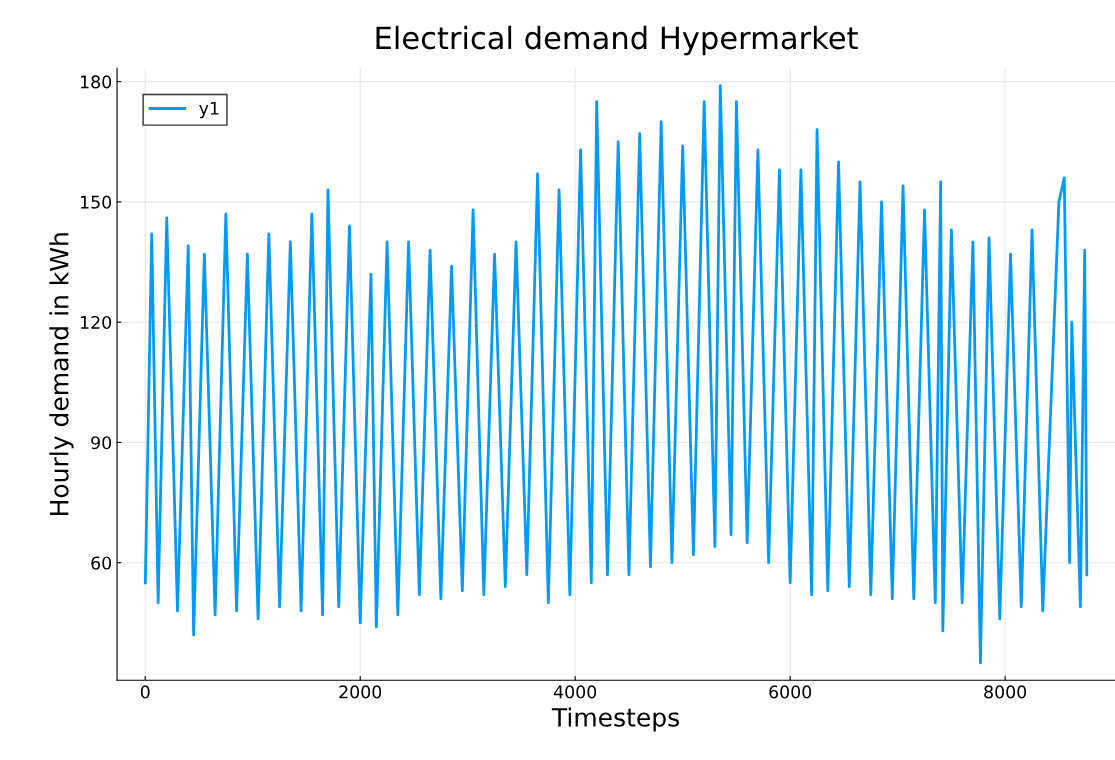 This screenshot has height=760, width=1115. What do you see at coordinates (575, 692) in the screenshot?
I see `x-tick-label: 4000` at bounding box center [575, 692].